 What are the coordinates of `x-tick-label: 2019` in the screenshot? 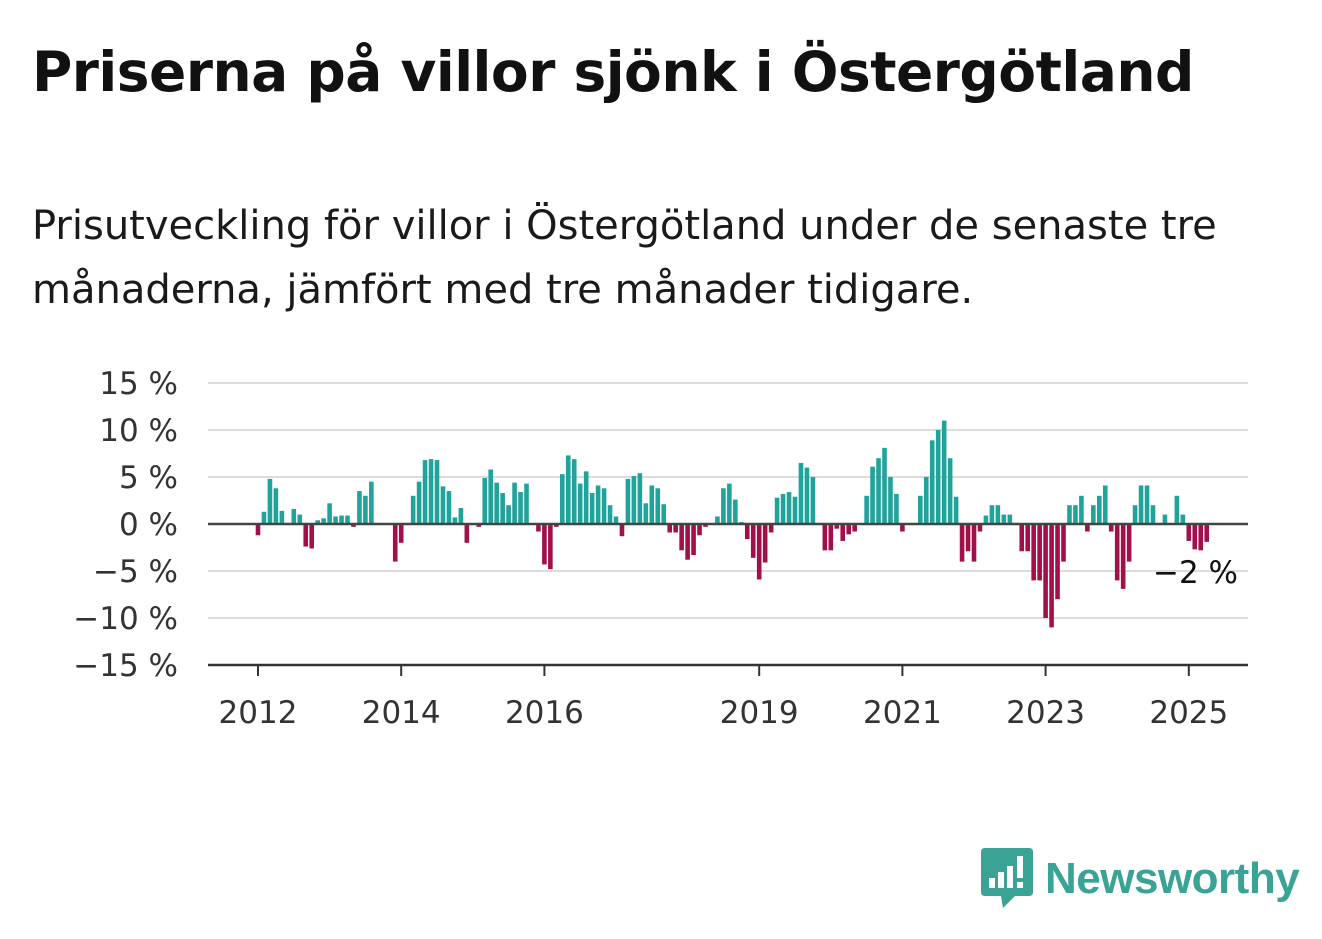 It's located at (759, 713).